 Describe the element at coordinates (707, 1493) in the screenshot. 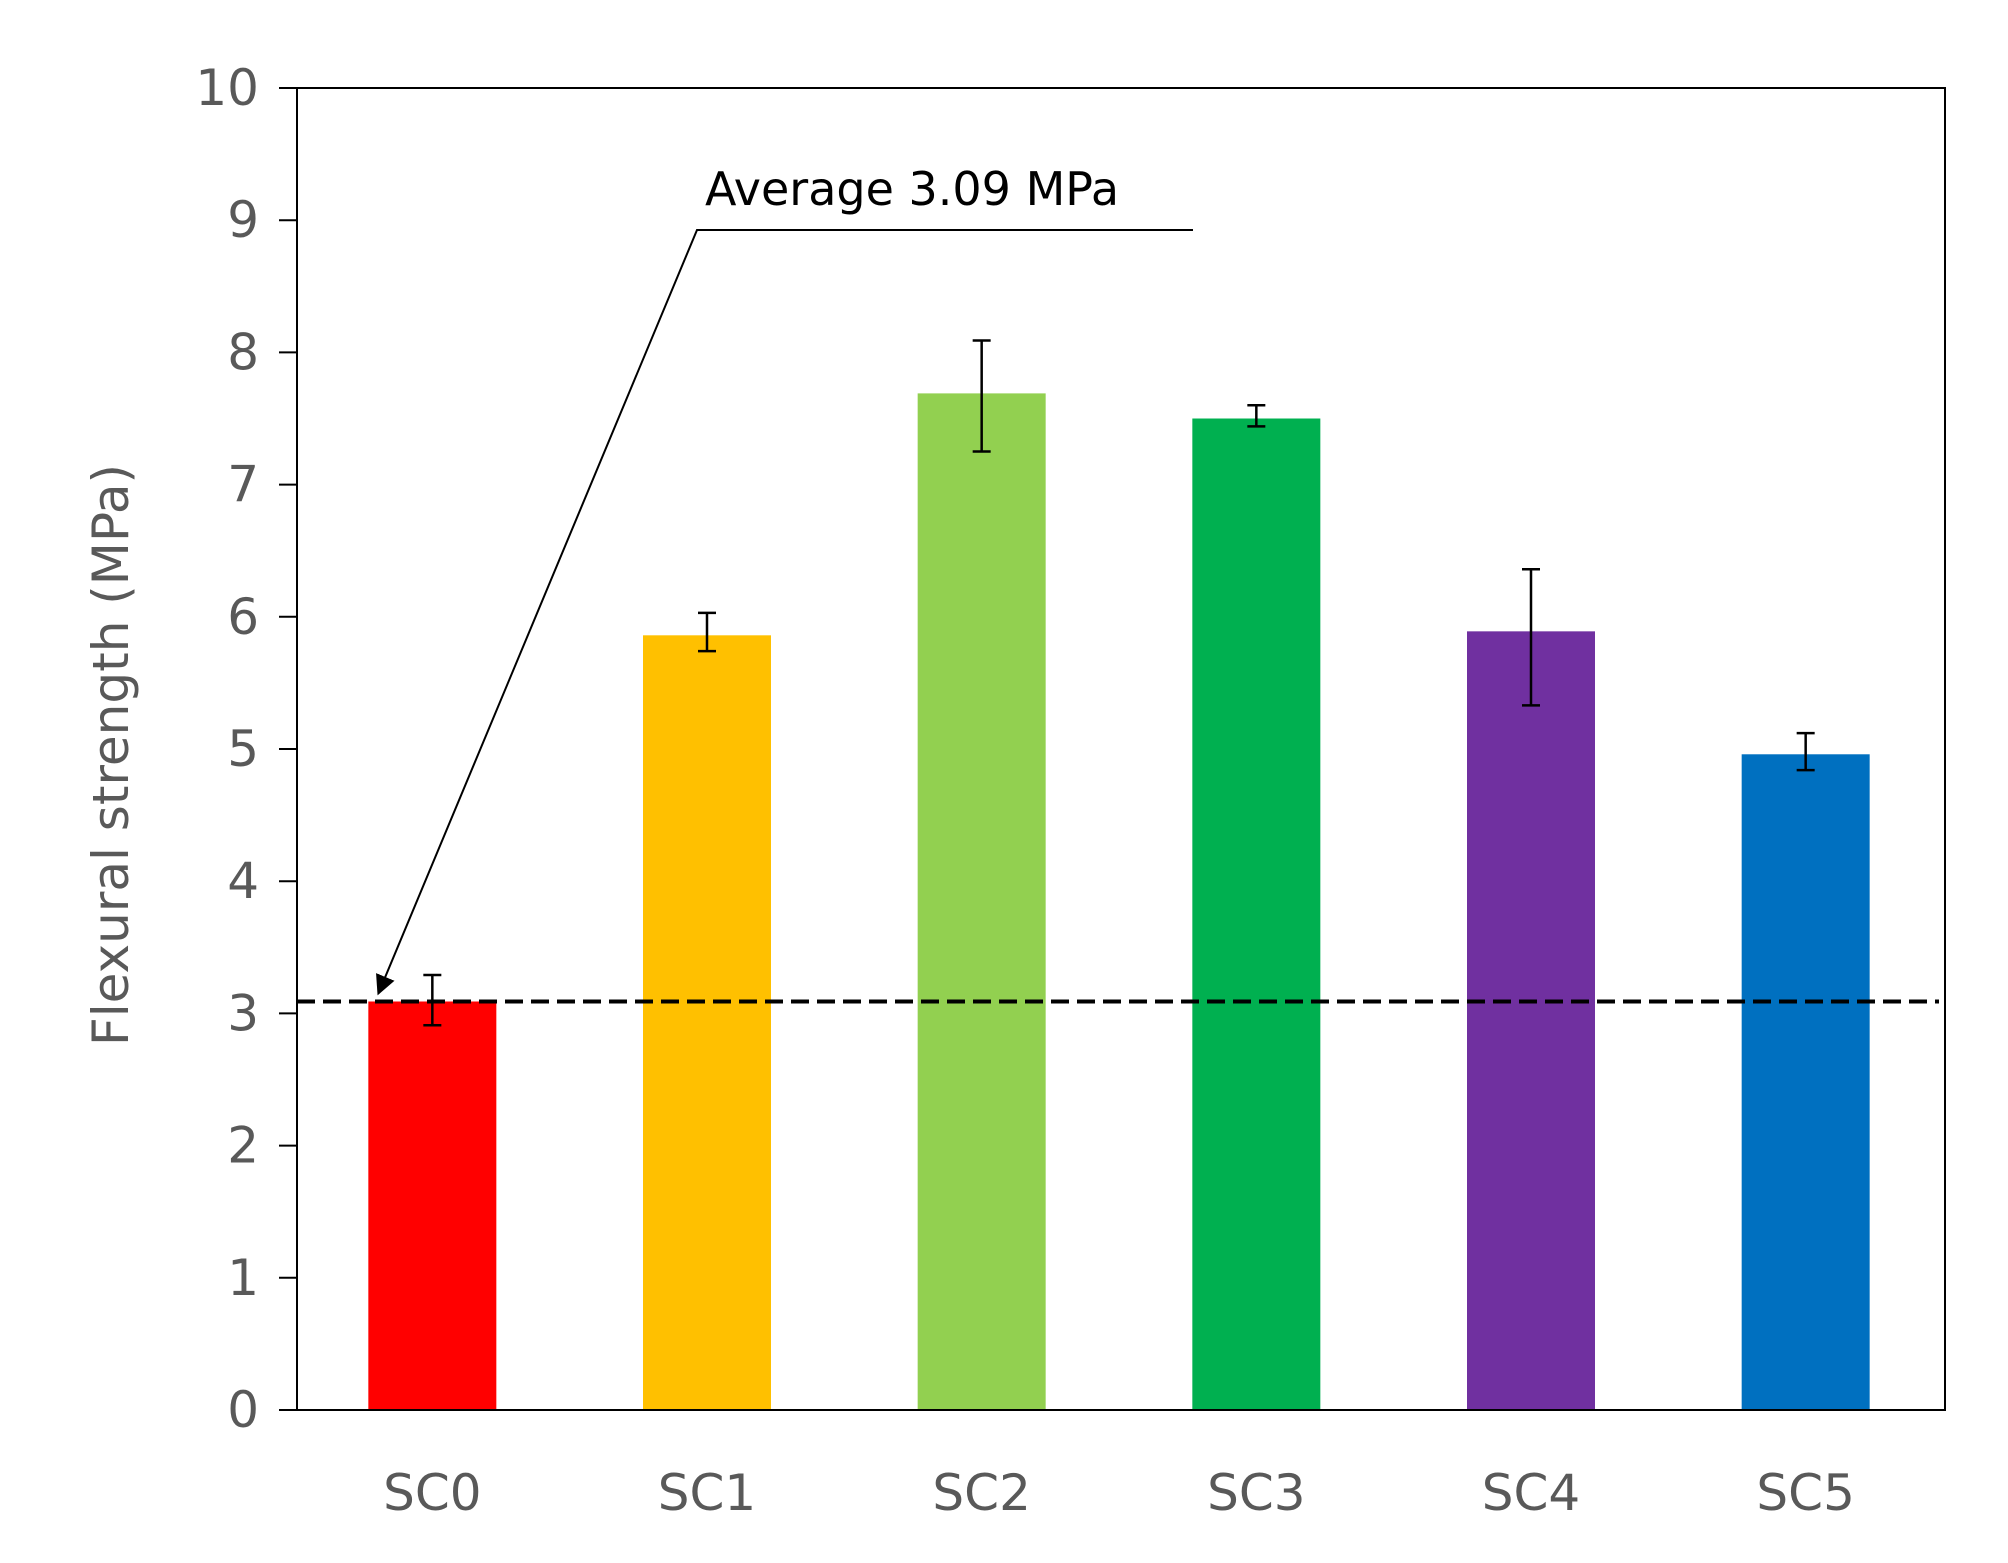

I see `x-tick-label: SC1` at that location.